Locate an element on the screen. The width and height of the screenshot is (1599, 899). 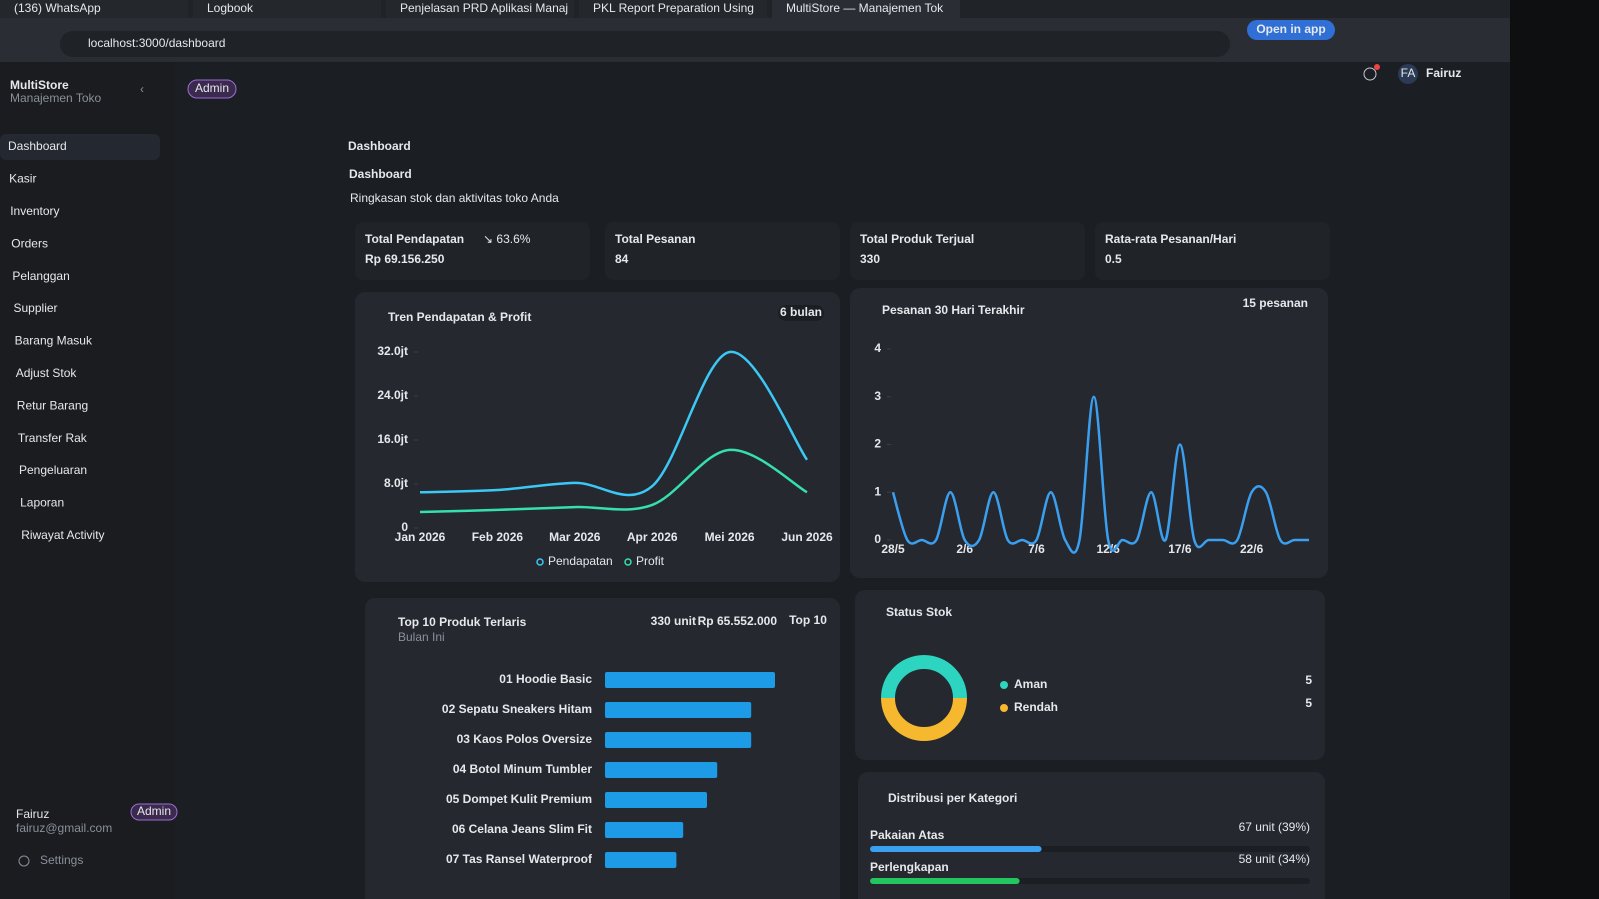
url-field is located at coordinates (645, 44).